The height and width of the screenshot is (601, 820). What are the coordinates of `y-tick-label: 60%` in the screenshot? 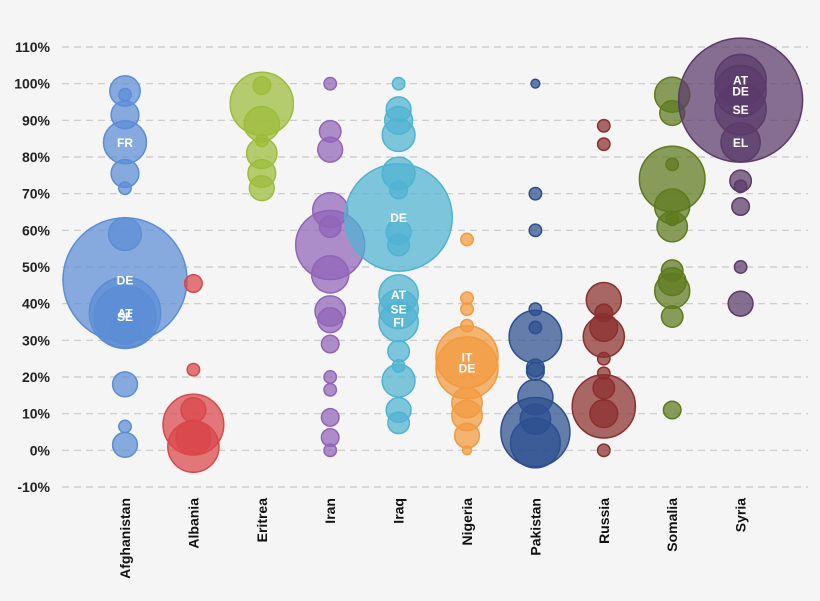 It's located at (36, 230).